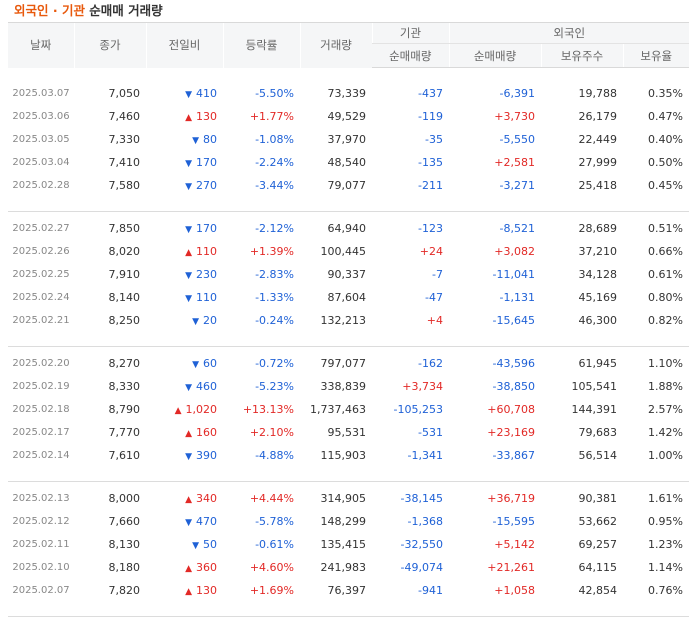 Image resolution: width=697 pixels, height=617 pixels. I want to click on holdings-cell: 53,662, so click(598, 521).